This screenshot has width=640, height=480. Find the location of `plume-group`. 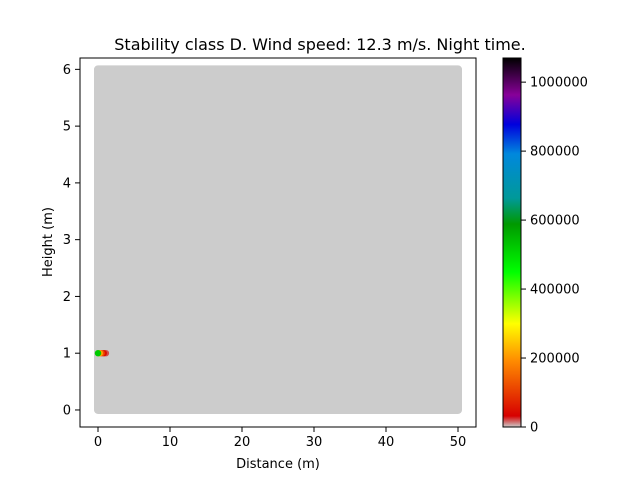

plume-group is located at coordinates (102, 353).